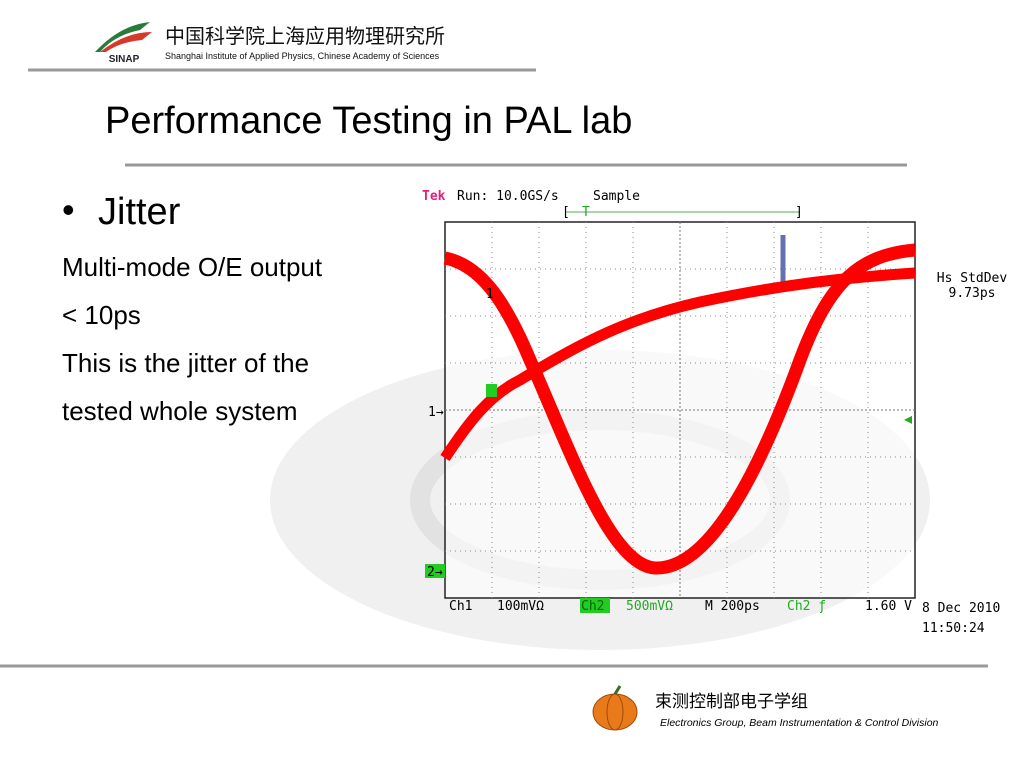 Image resolution: width=1024 pixels, height=768 pixels. Describe the element at coordinates (185, 363) in the screenshot. I see `body-line: This is the jitter of the` at that location.